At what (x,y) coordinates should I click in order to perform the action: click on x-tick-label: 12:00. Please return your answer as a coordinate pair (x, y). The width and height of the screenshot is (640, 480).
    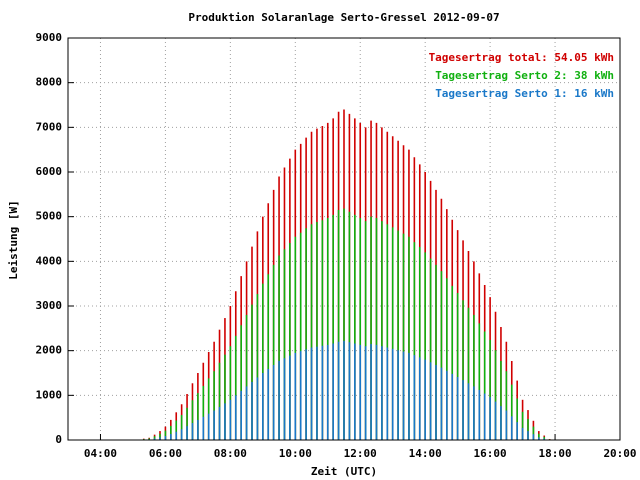
    Looking at the image, I should click on (360, 453).